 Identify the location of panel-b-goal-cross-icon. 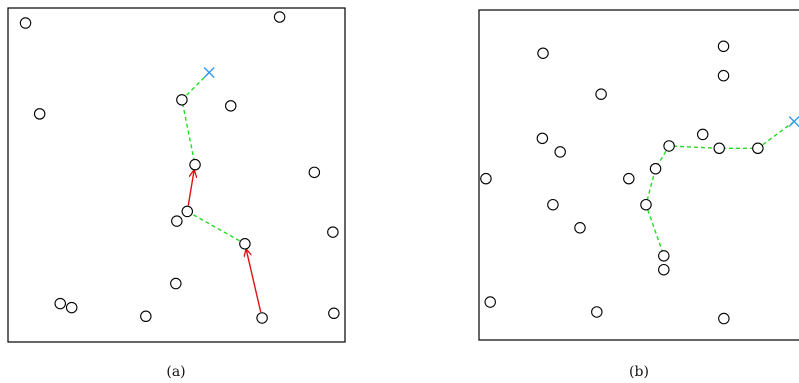
(793, 122).